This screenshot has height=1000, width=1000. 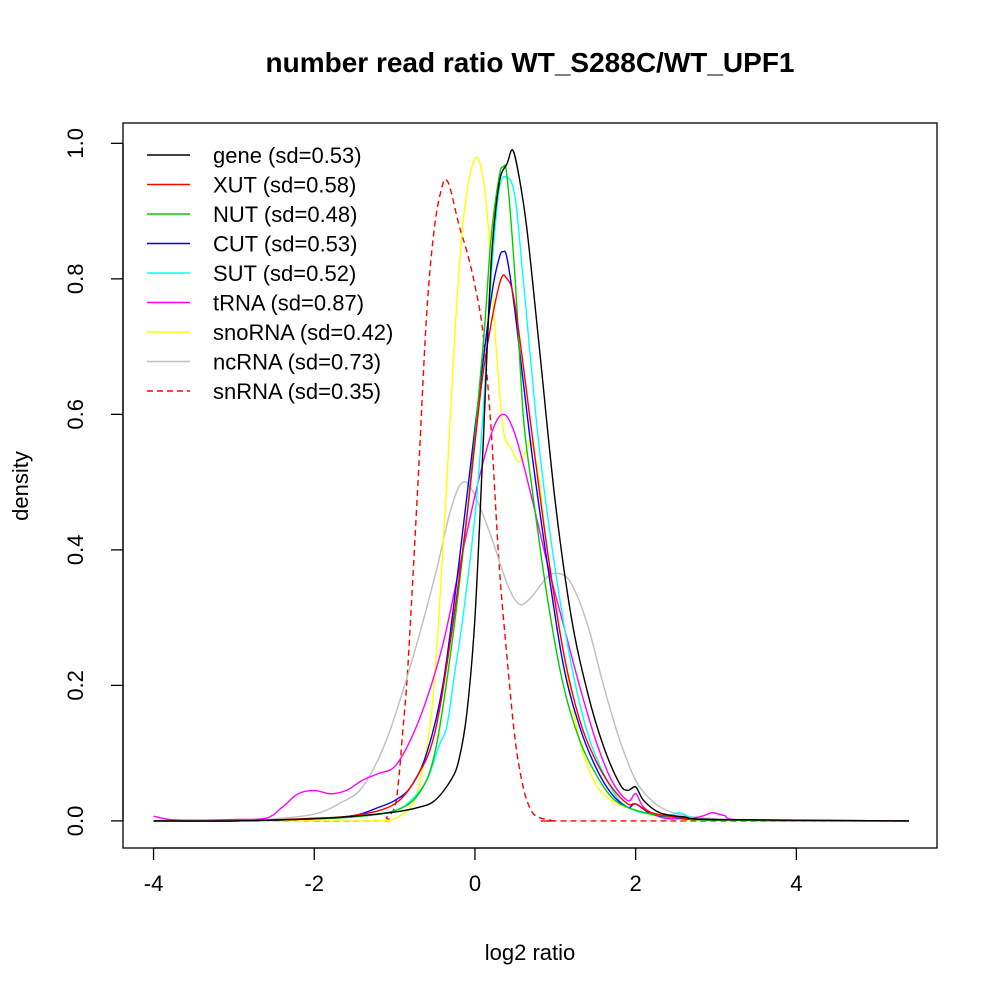 I want to click on x-tick-label: -2, so click(x=314, y=883).